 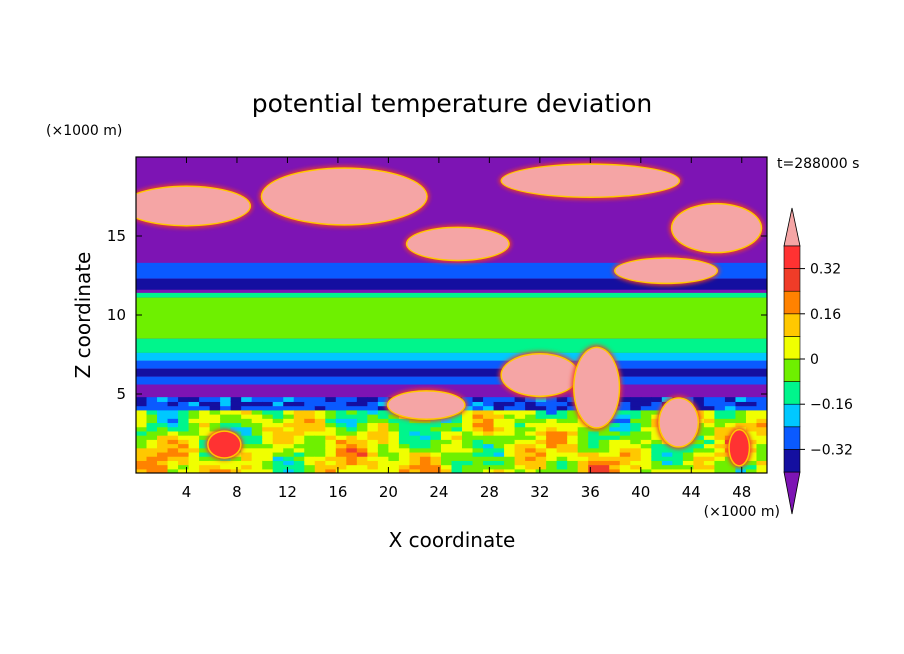 What do you see at coordinates (237, 492) in the screenshot?
I see `x-tick-label: 8` at bounding box center [237, 492].